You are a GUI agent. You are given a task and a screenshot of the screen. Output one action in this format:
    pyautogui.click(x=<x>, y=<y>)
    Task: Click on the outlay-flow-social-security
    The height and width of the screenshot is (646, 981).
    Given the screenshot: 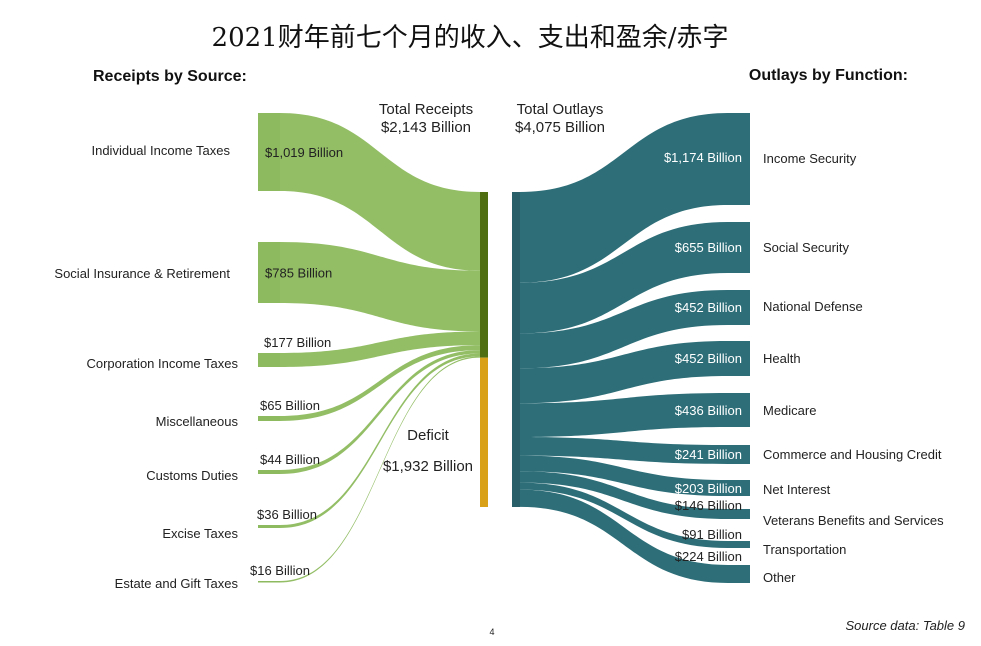 What is the action you would take?
    pyautogui.click(x=624, y=278)
    